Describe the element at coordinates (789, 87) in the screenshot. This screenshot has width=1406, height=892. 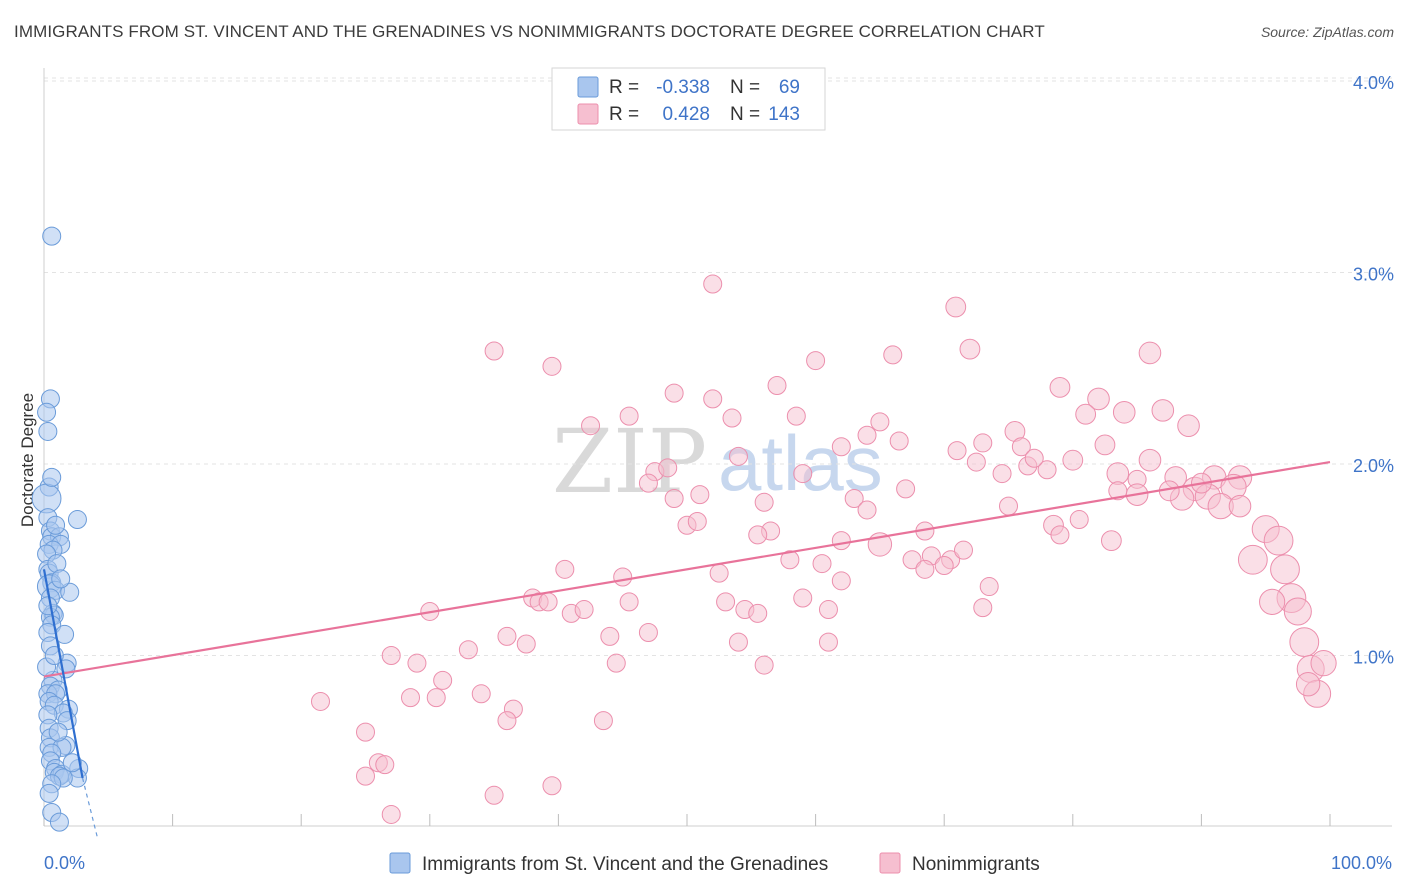
I see `legend-n-value: 69` at that location.